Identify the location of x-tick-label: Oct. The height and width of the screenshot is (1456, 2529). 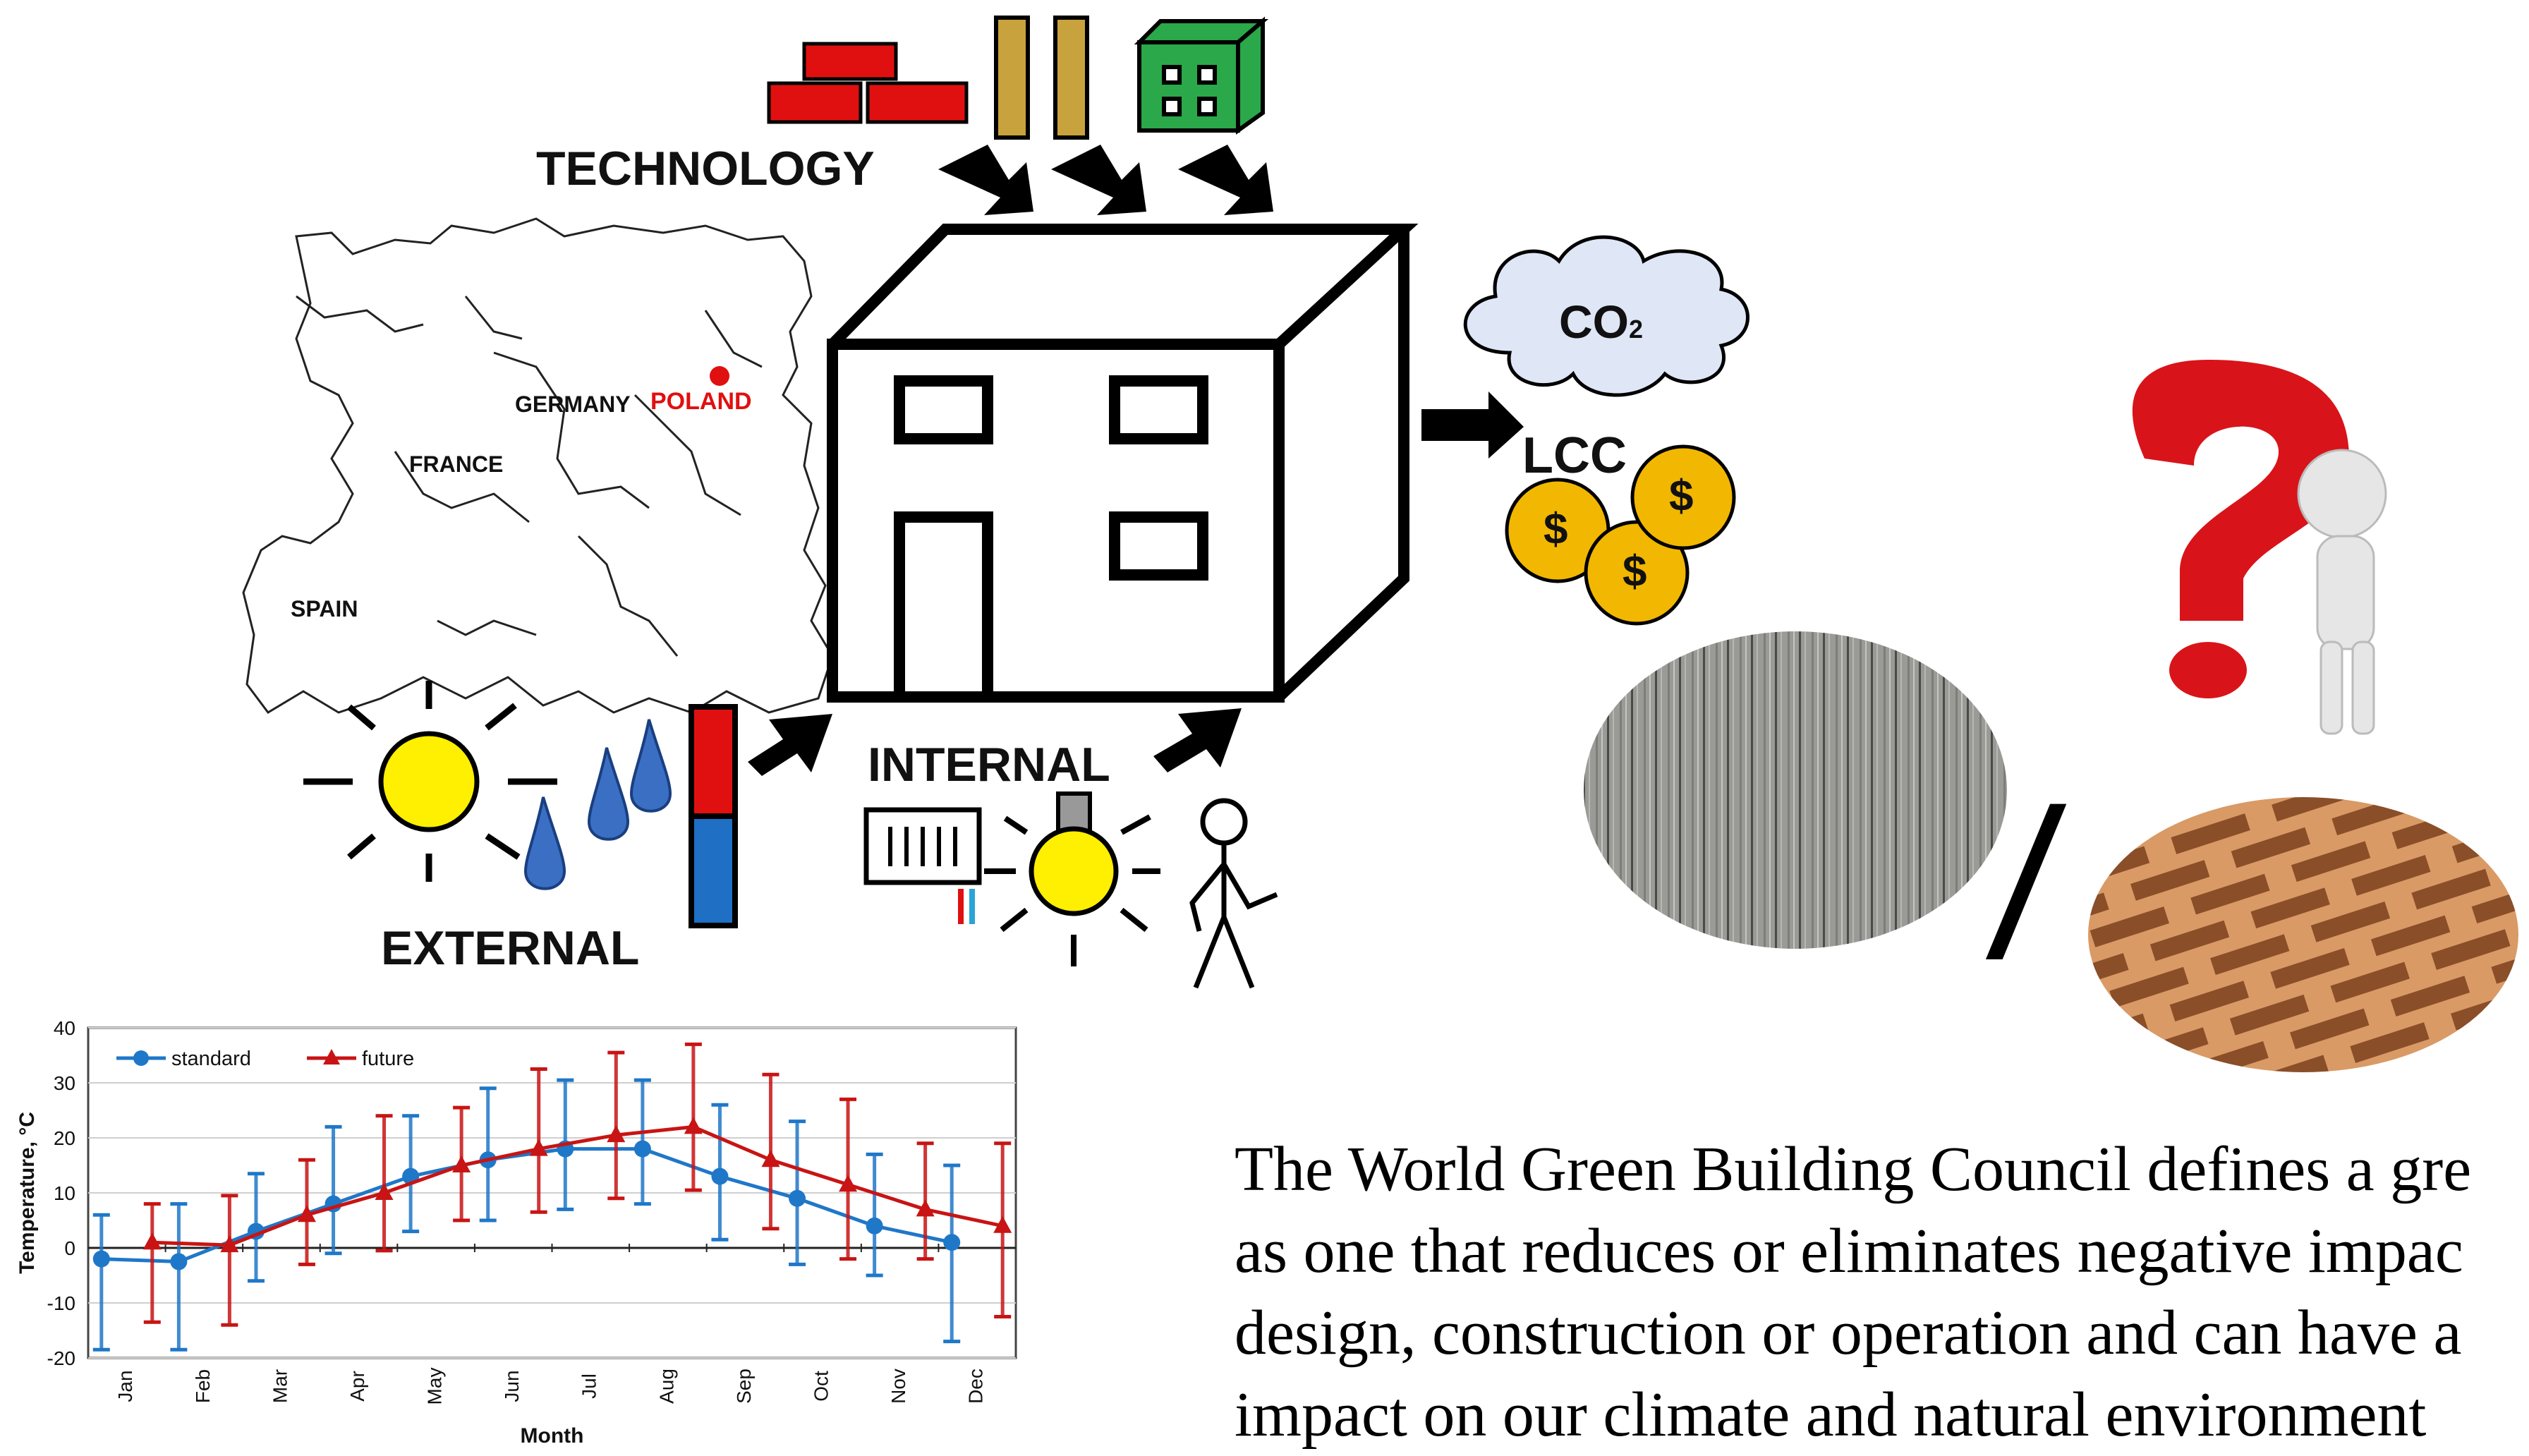
(821, 1387).